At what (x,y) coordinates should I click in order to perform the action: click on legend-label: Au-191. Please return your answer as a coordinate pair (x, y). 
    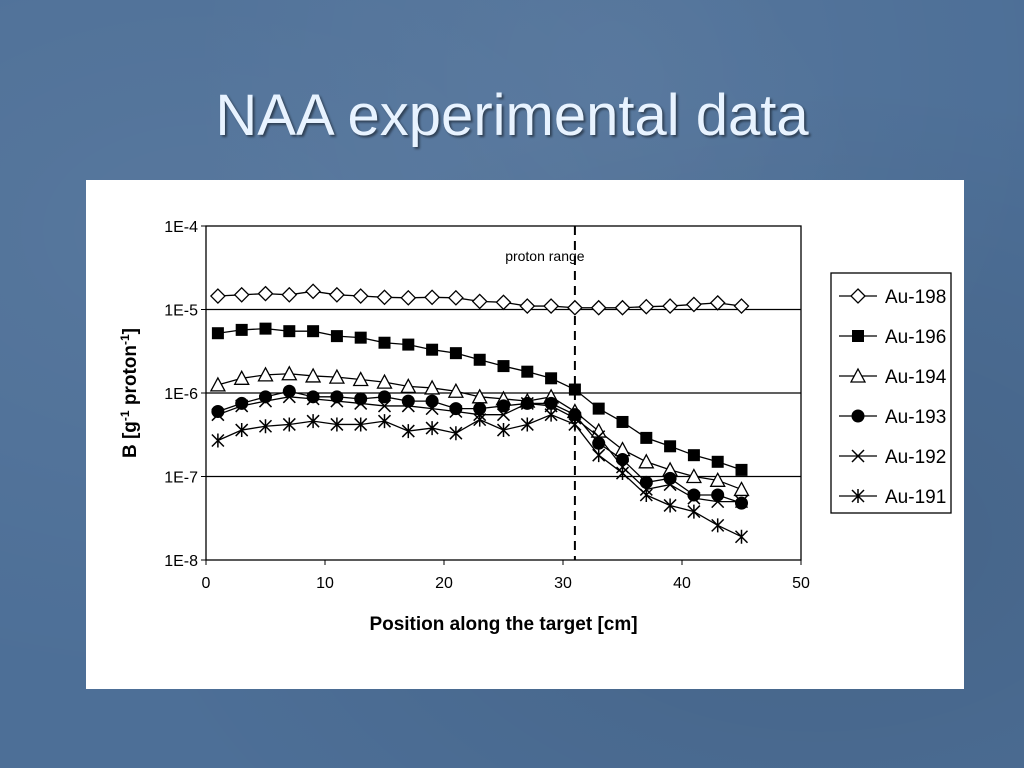
    Looking at the image, I should click on (915, 497).